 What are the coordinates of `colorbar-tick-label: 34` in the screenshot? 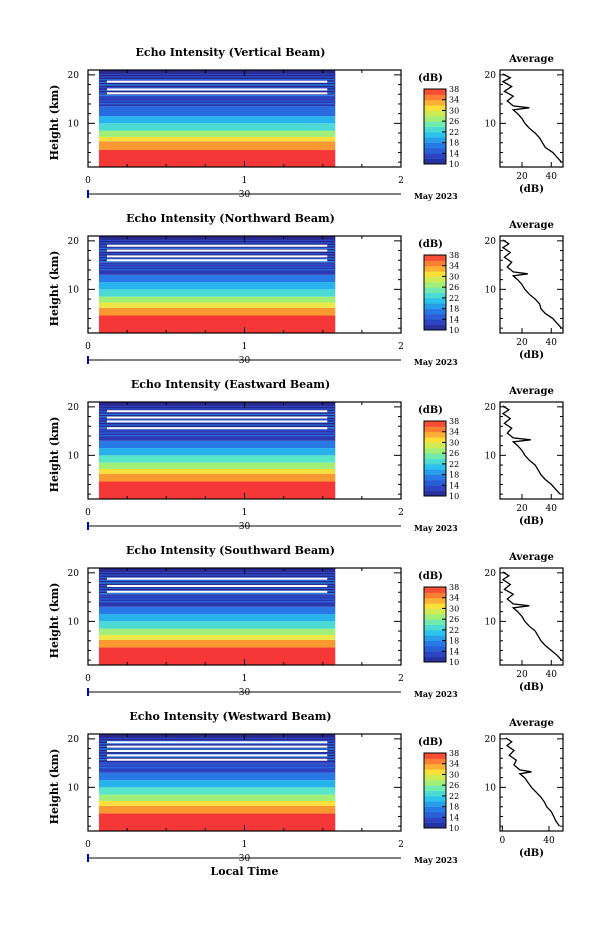 It's located at (454, 100).